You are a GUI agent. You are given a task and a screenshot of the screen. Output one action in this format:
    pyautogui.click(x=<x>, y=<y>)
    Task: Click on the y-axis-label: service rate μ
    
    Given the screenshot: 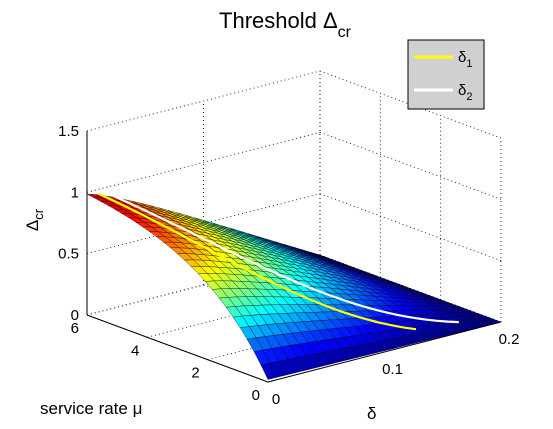 What is the action you would take?
    pyautogui.click(x=91, y=408)
    